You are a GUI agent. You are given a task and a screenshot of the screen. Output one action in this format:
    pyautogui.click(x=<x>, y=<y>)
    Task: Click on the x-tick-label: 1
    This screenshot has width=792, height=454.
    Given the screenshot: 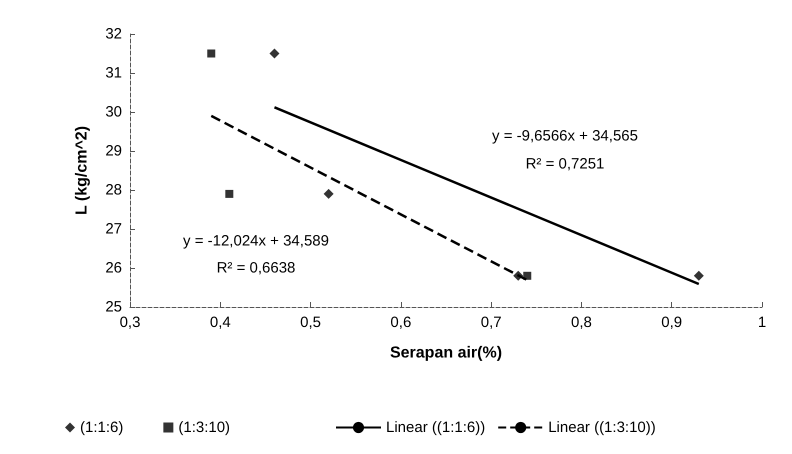 What is the action you would take?
    pyautogui.click(x=762, y=322)
    